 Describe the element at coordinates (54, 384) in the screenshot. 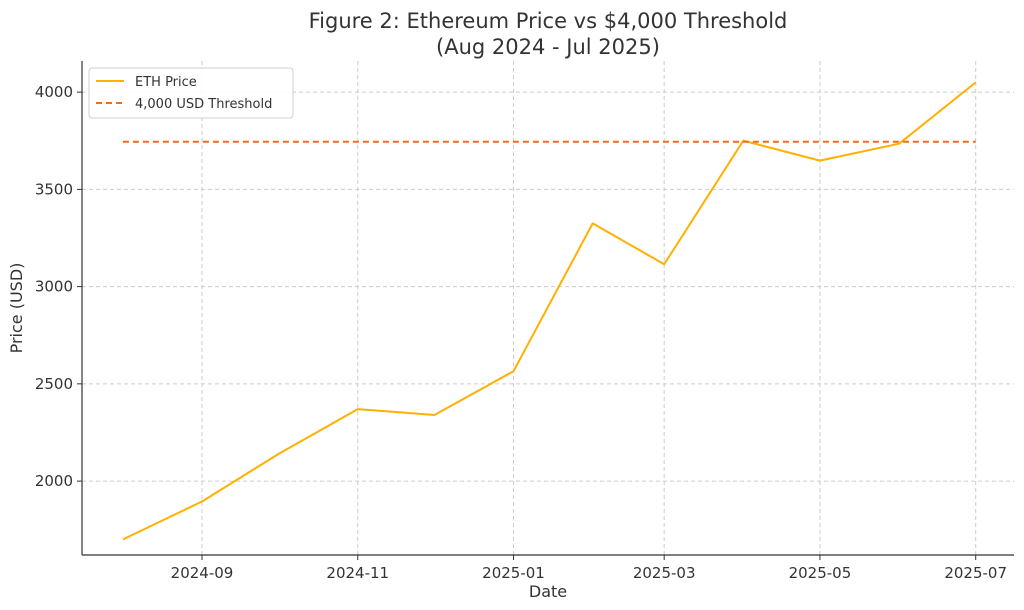

I see `y-tick-label: 2500` at that location.